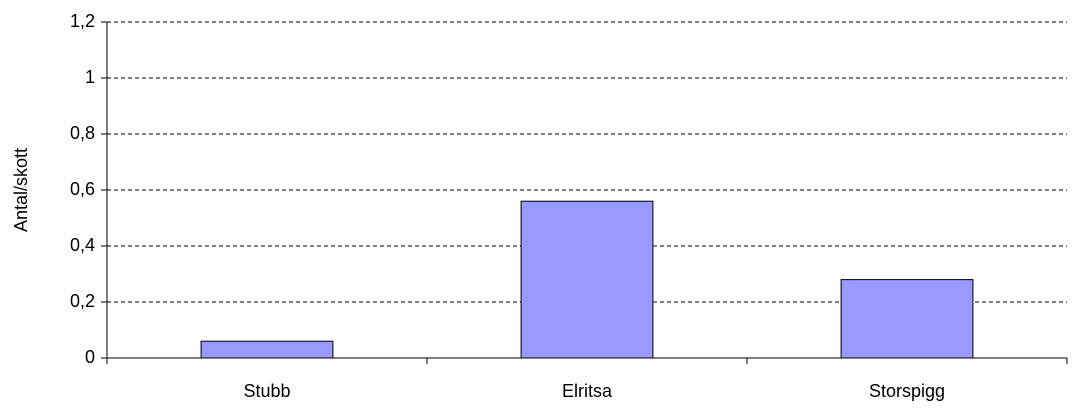 The width and height of the screenshot is (1075, 409). Describe the element at coordinates (21, 190) in the screenshot. I see `y-axis-title: Antal/skott` at that location.